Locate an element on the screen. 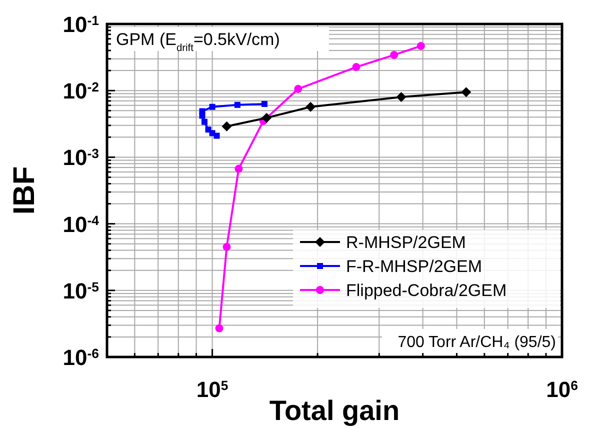 The width and height of the screenshot is (593, 428). y-tick-label: 10$^{-4}$ is located at coordinates (81, 224).